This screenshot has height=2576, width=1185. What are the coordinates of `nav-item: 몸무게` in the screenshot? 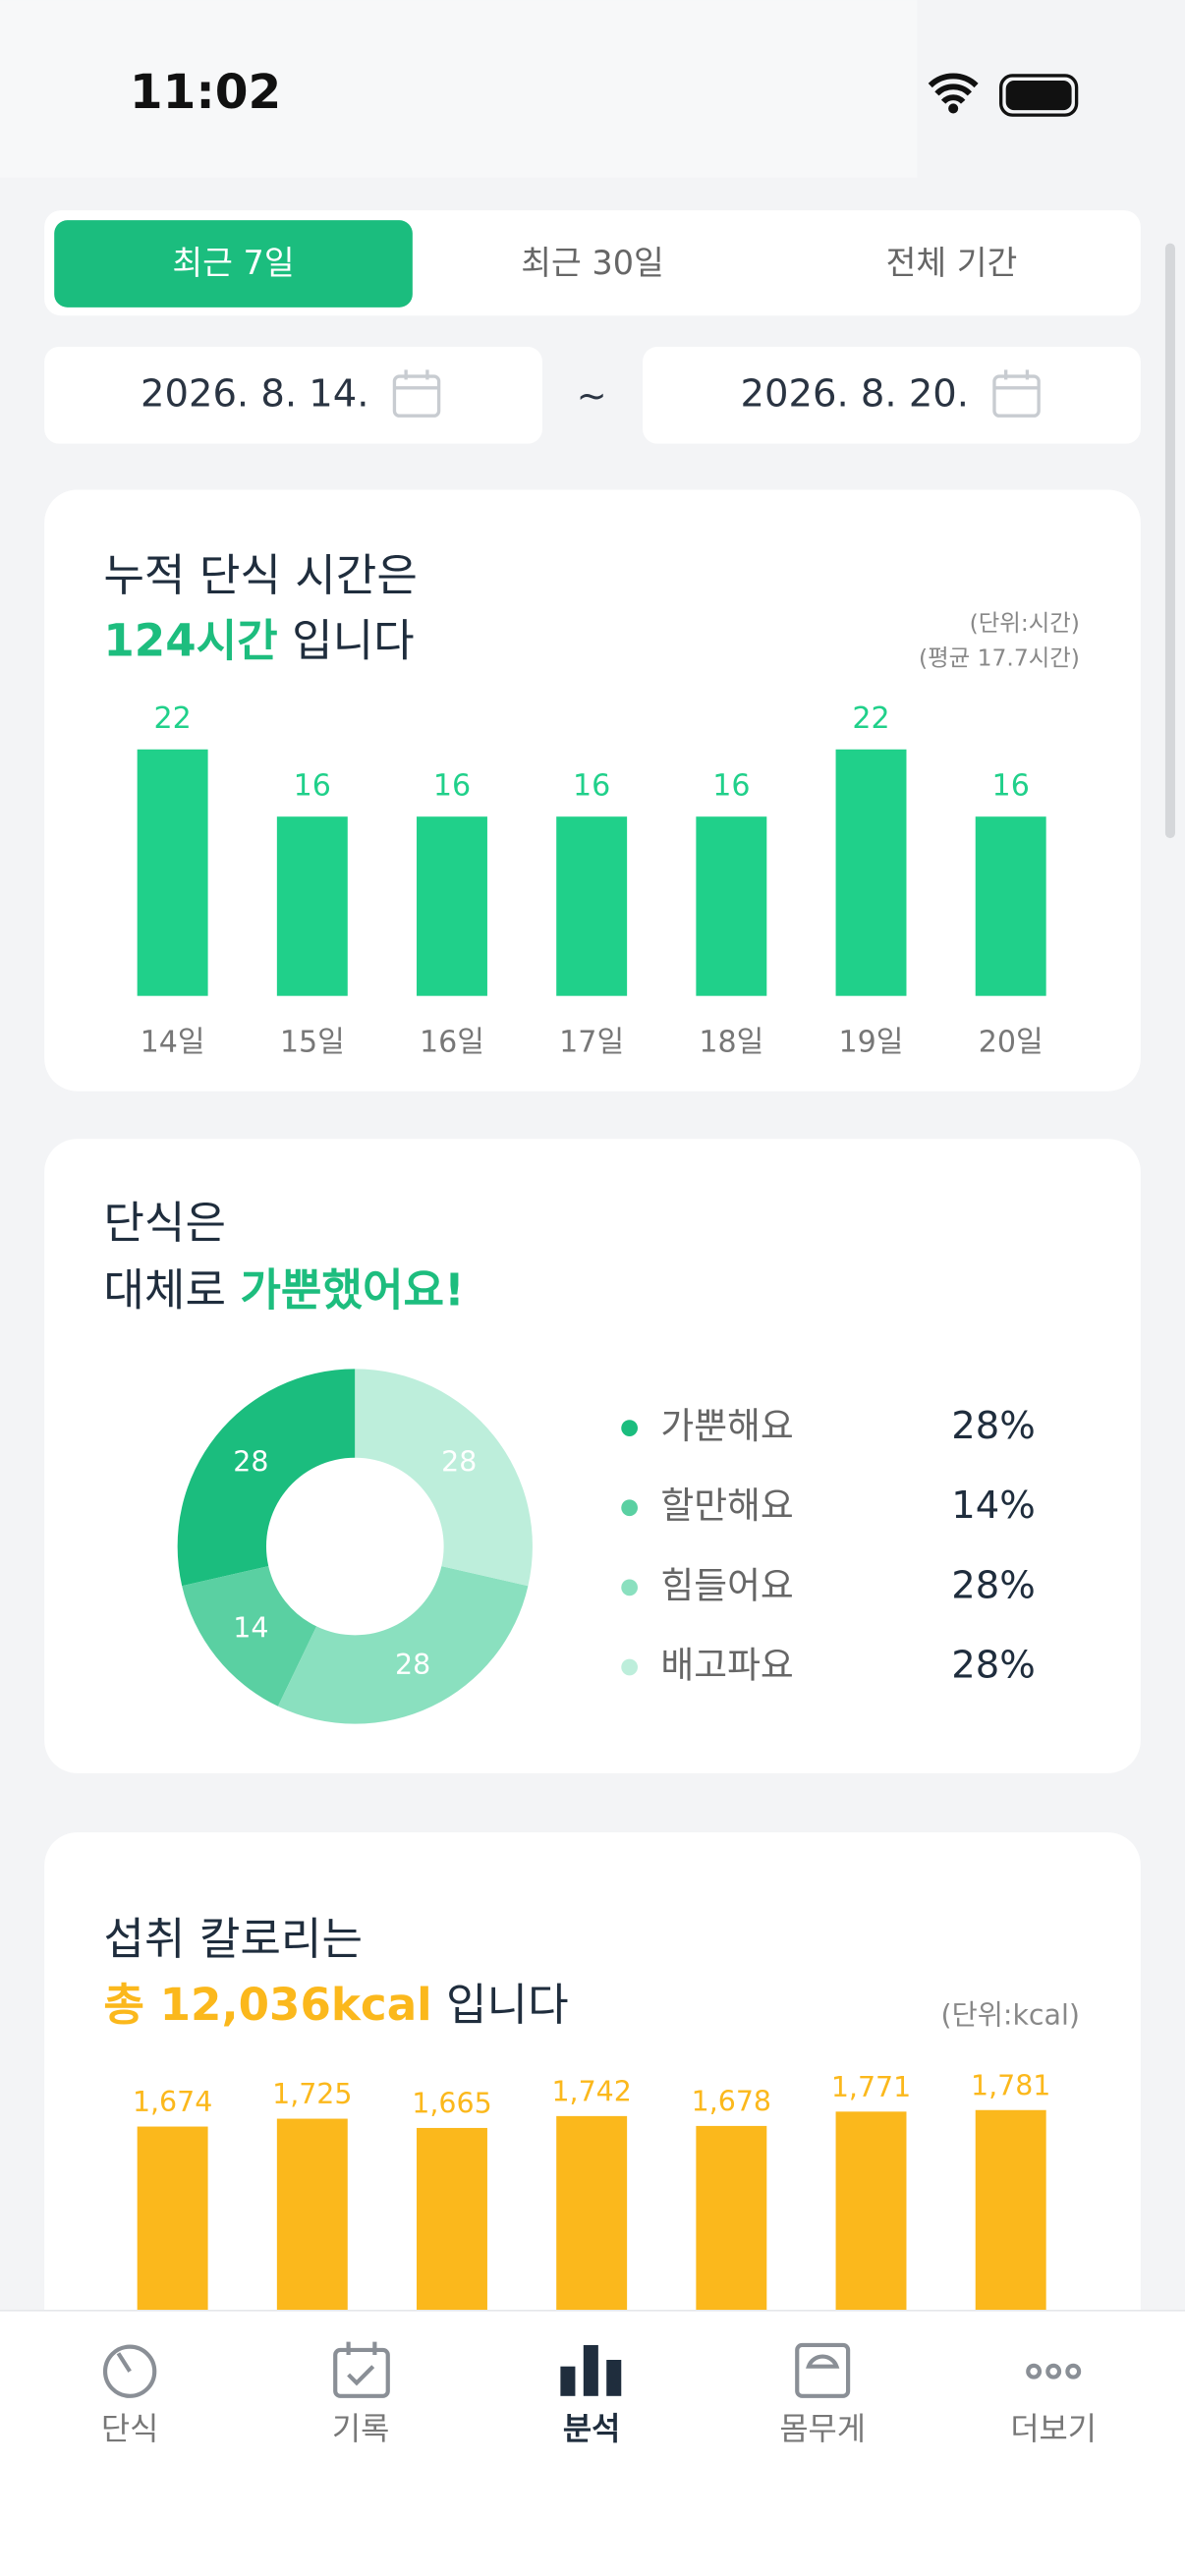 It's located at (823, 2429).